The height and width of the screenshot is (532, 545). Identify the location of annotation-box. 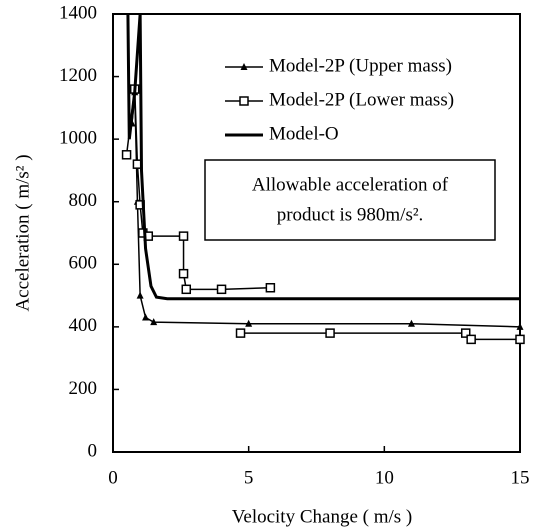
(350, 200).